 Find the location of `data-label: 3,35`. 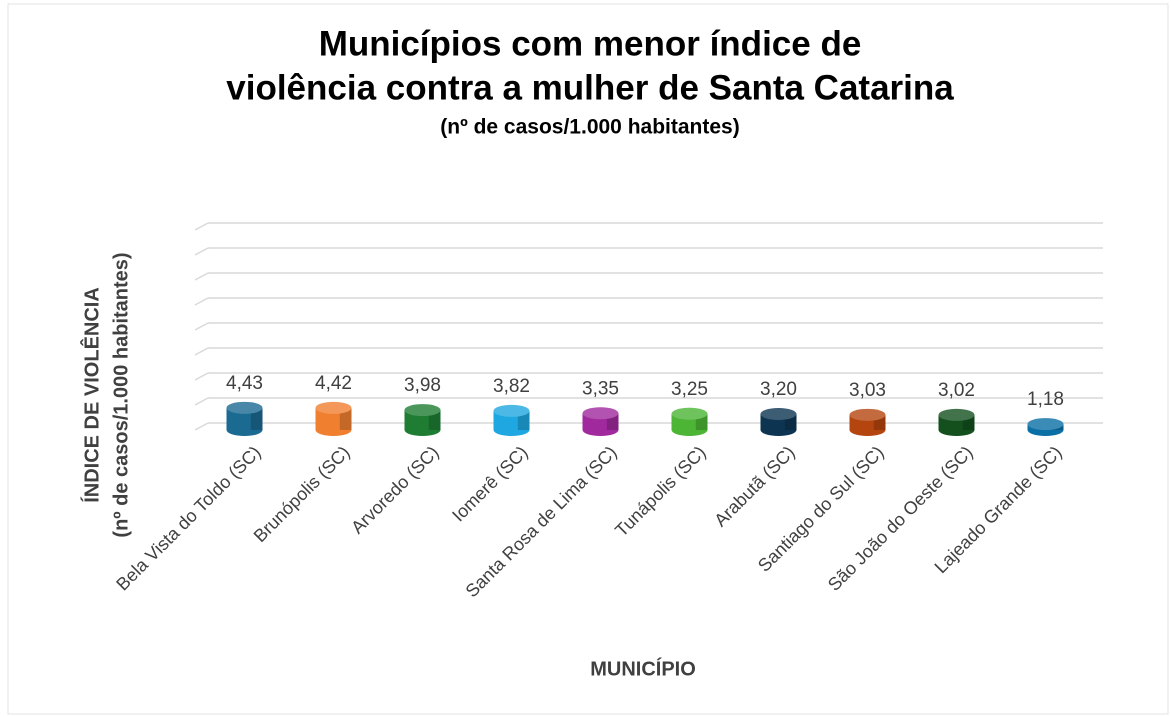

data-label: 3,35 is located at coordinates (600, 388).